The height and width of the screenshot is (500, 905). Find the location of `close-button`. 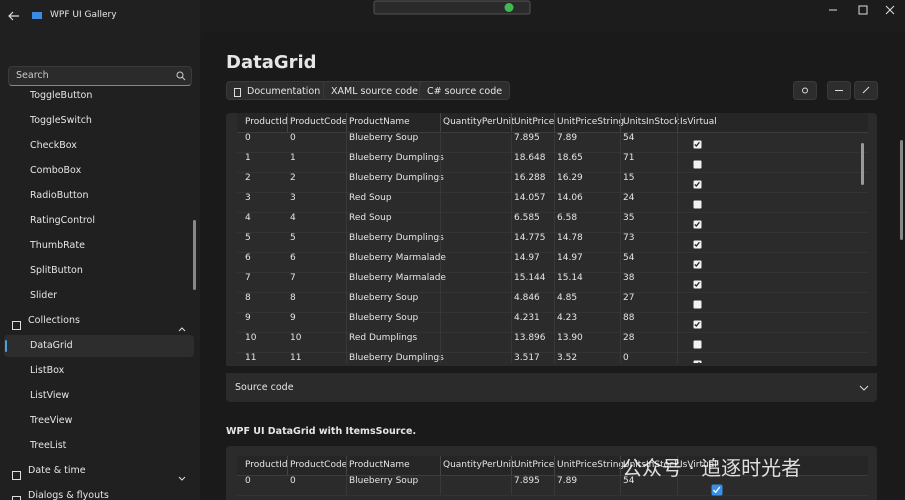

close-button is located at coordinates (890, 10).